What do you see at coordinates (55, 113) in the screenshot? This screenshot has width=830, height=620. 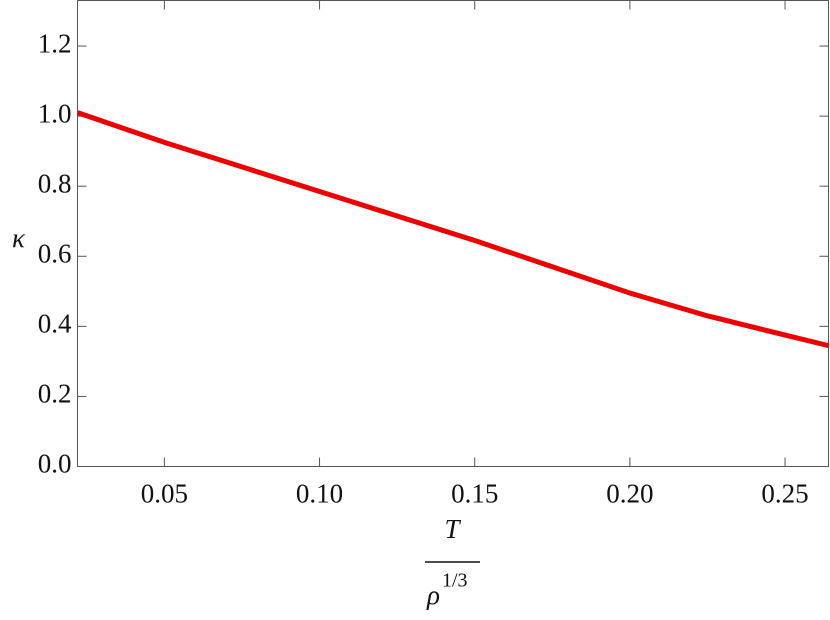 I see `y-tick-label: 1.0` at bounding box center [55, 113].